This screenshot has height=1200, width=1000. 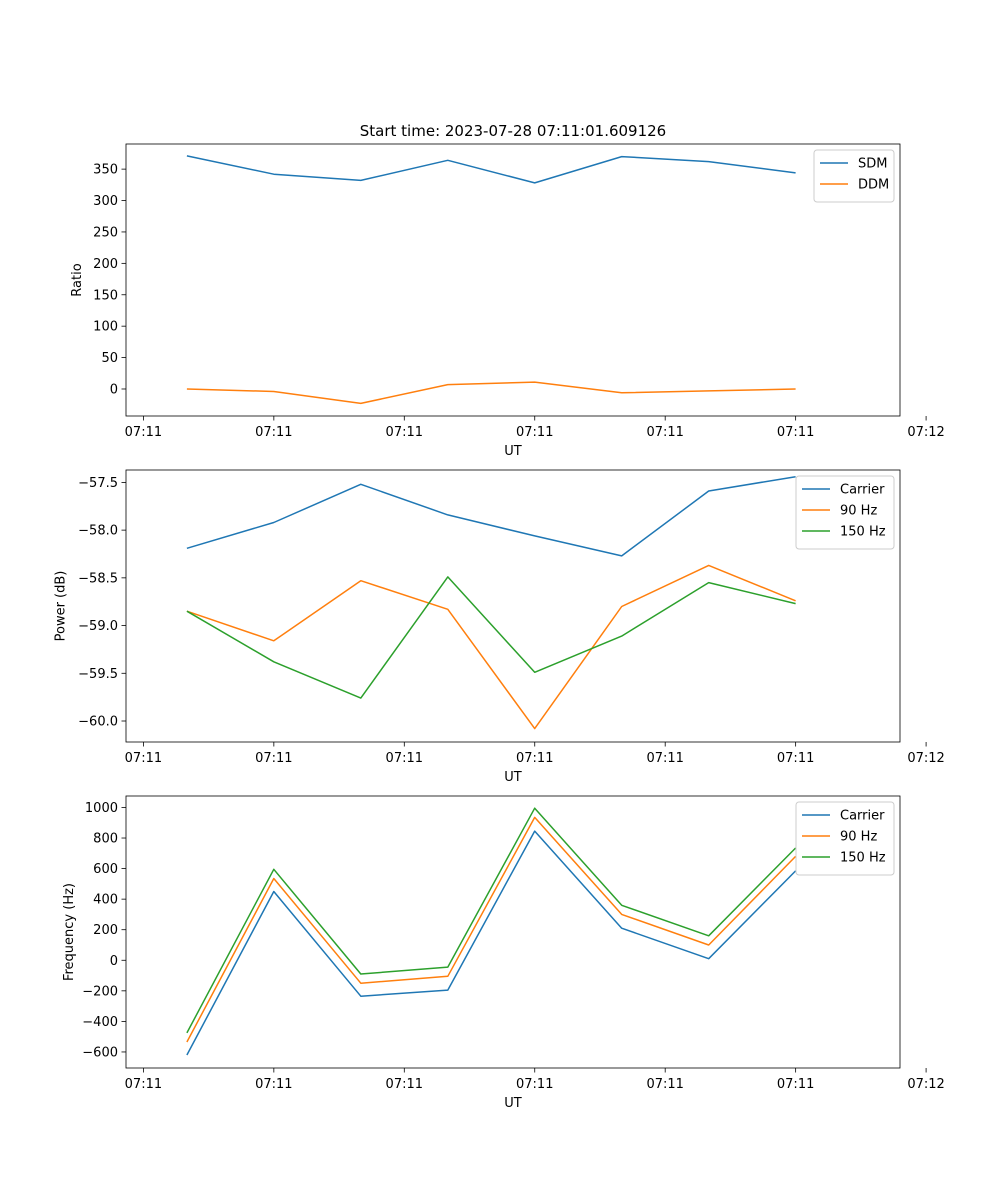 What do you see at coordinates (105, 232) in the screenshot?
I see `y-tick-label: 250` at bounding box center [105, 232].